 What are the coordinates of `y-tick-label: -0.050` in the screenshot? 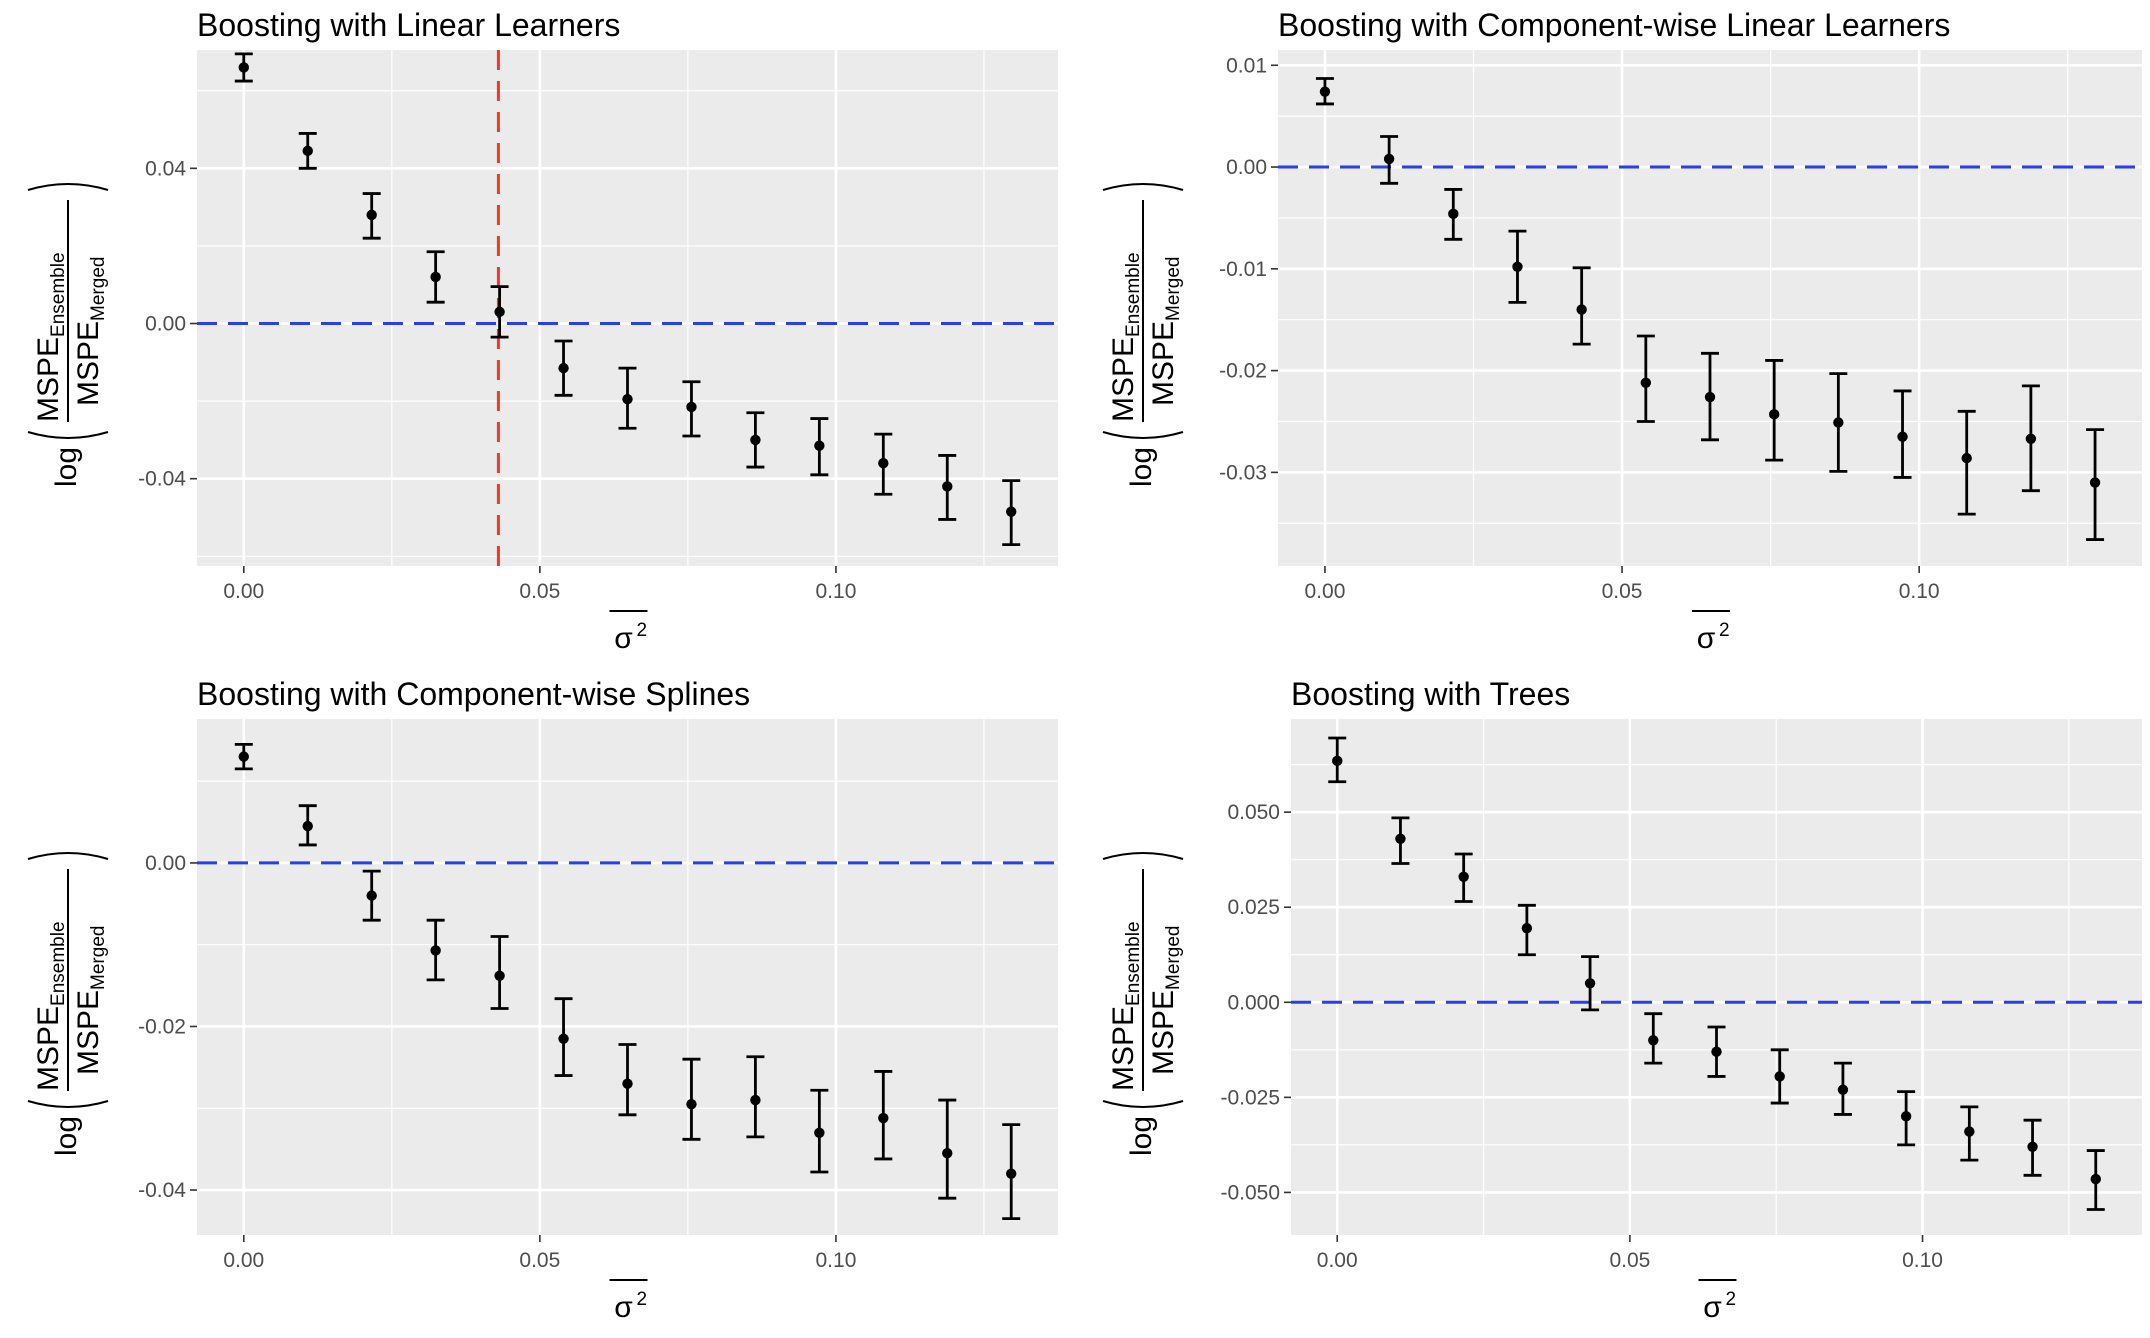 It's located at (1250, 1192).